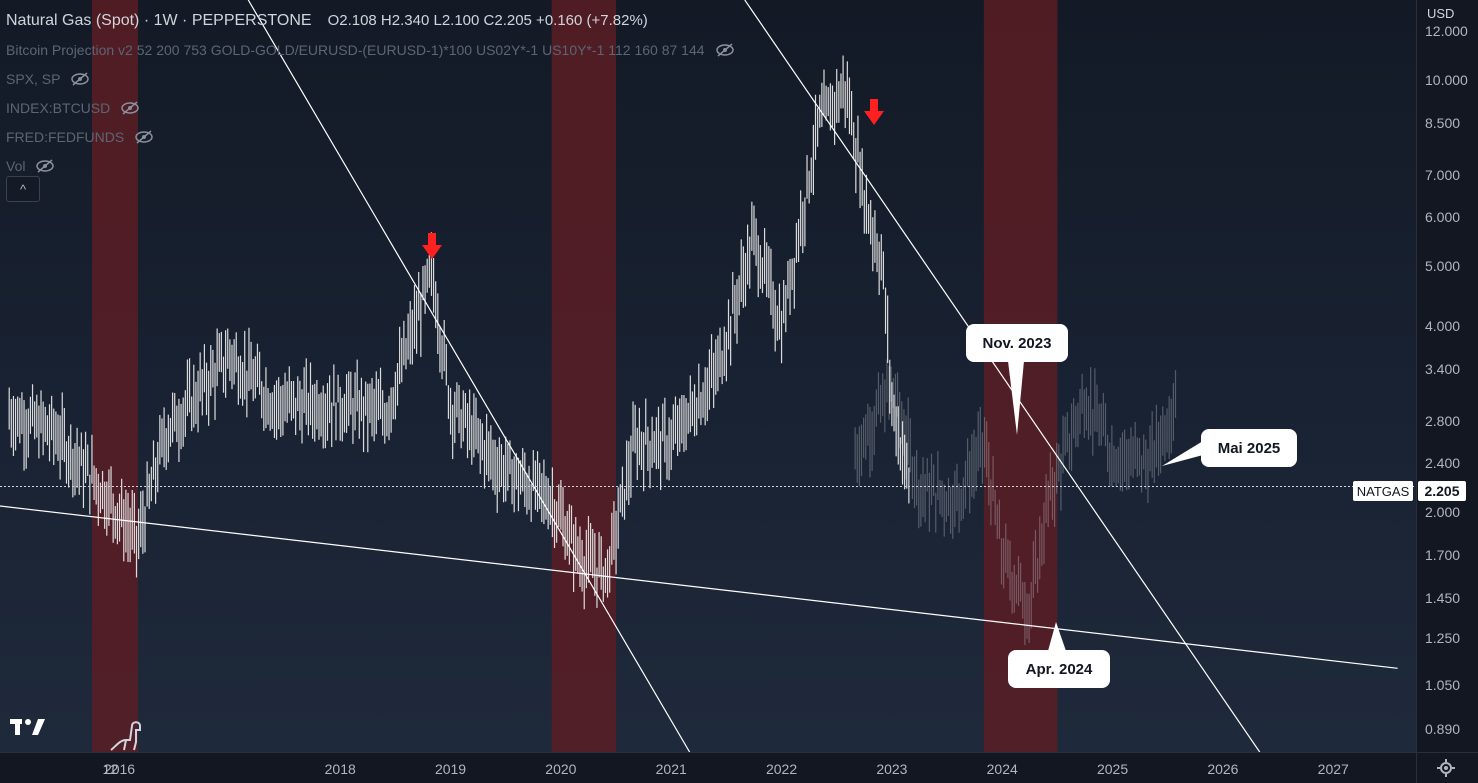  I want to click on time-tick: 2024, so click(1002, 769).